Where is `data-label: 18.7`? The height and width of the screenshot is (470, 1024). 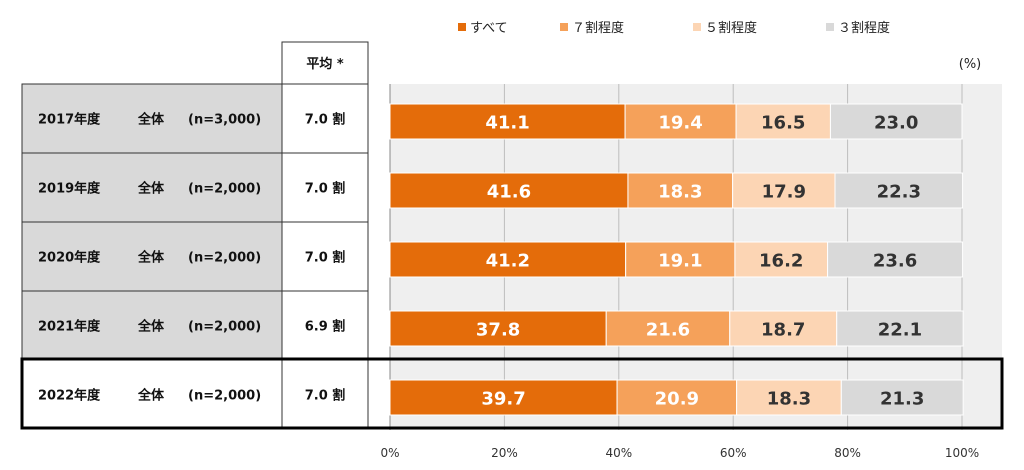
data-label: 18.7 is located at coordinates (783, 330).